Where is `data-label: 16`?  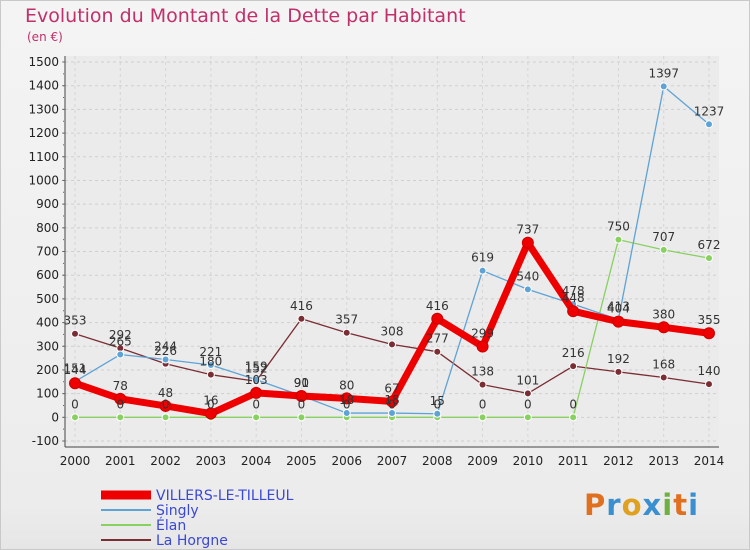 data-label: 16 is located at coordinates (210, 401).